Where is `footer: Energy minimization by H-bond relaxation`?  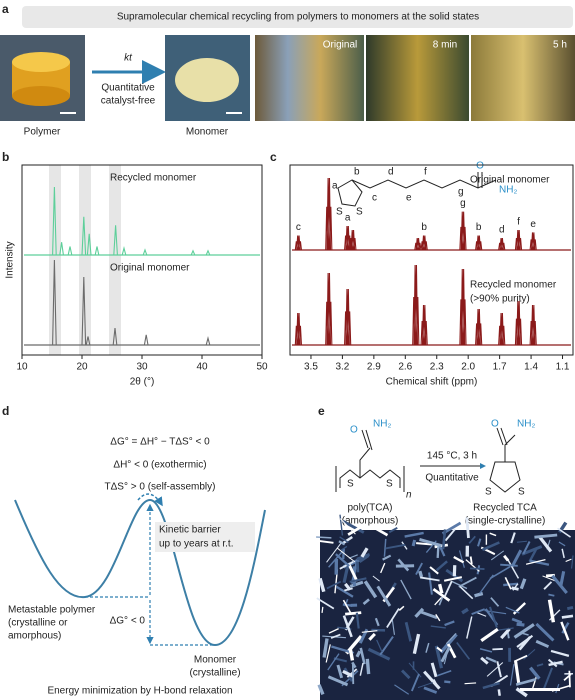 footer: Energy minimization by H-bond relaxation is located at coordinates (139, 691).